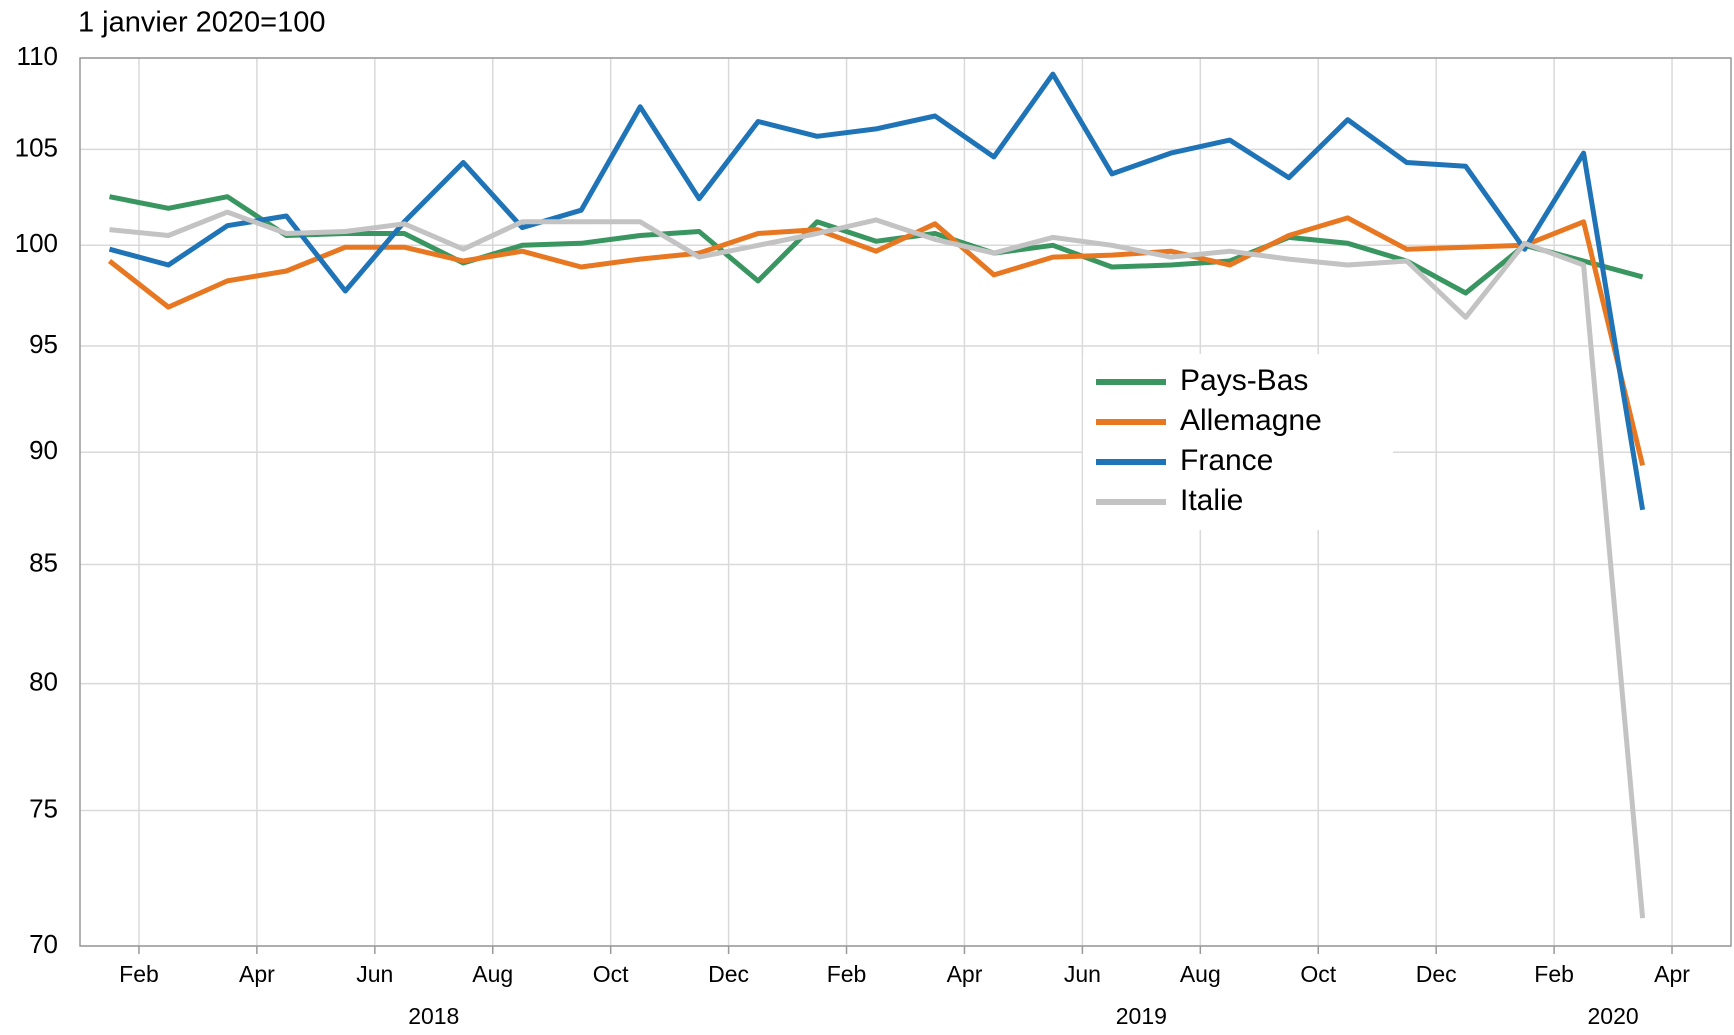  What do you see at coordinates (43, 344) in the screenshot?
I see `y-tick-label: 95` at bounding box center [43, 344].